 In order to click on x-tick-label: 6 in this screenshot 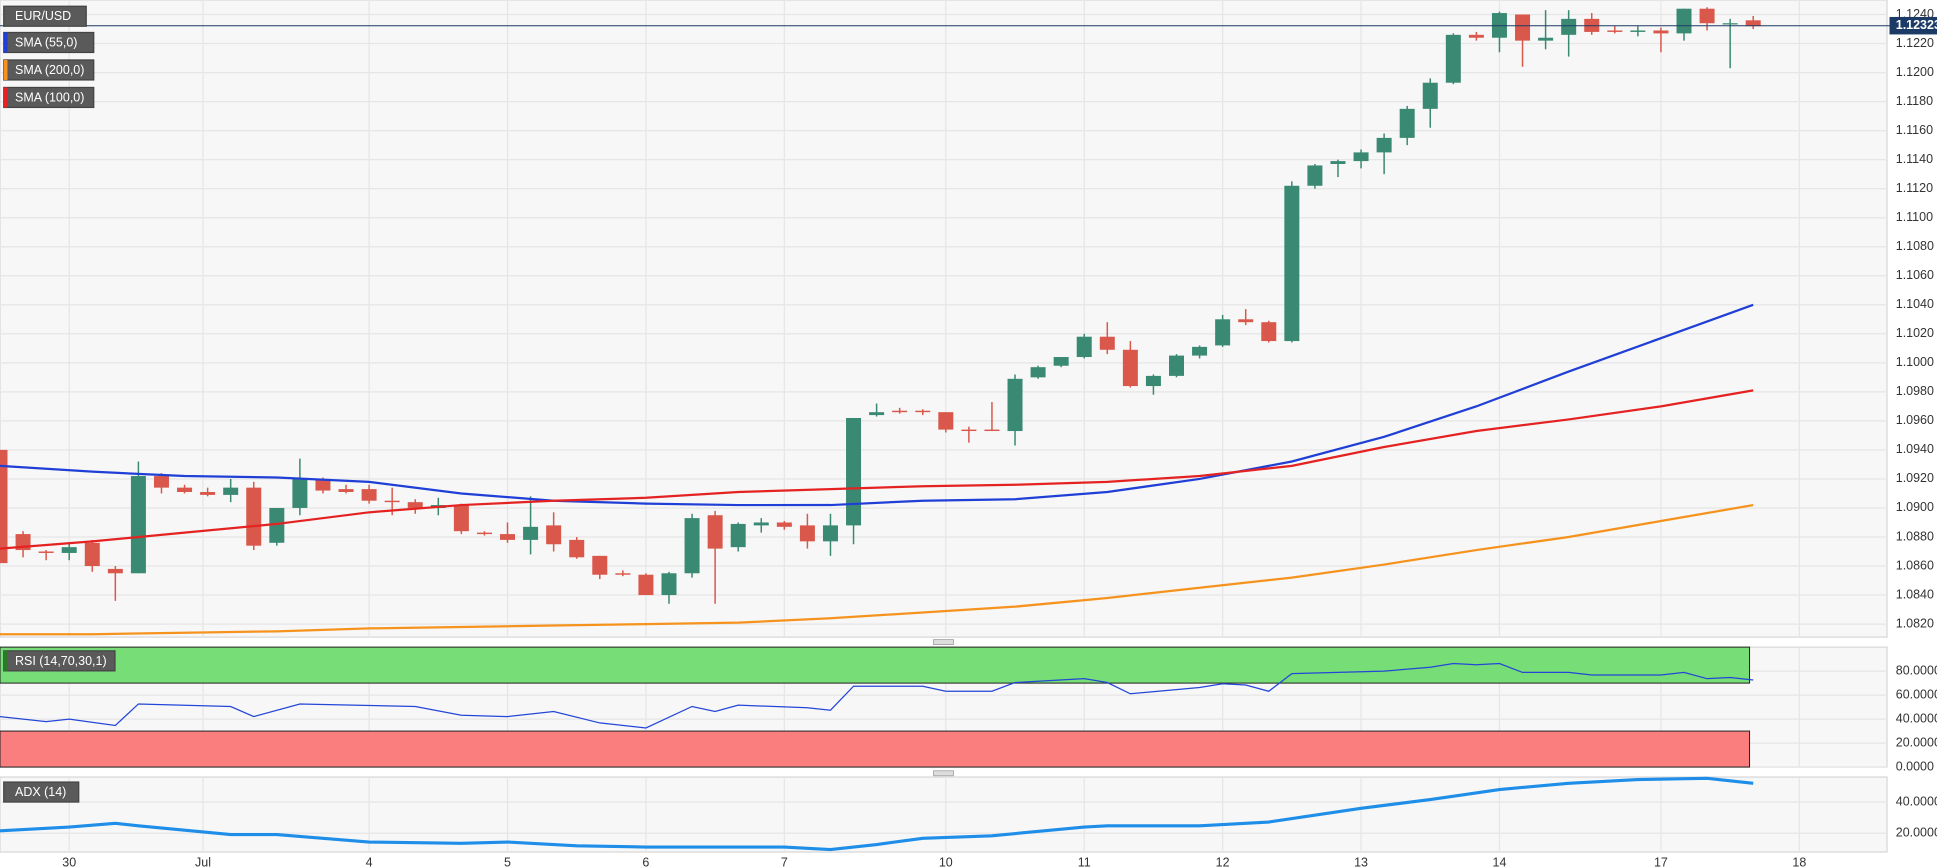, I will do `click(645, 861)`.